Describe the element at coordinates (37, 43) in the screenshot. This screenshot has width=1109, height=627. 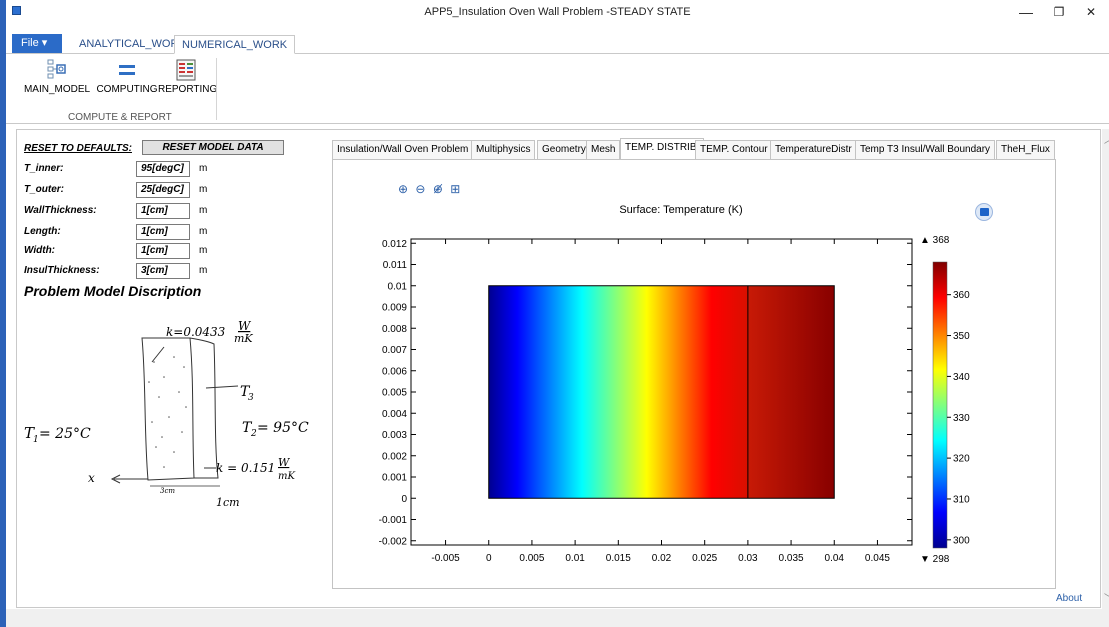
I see `file-menu-button: File ▾` at that location.